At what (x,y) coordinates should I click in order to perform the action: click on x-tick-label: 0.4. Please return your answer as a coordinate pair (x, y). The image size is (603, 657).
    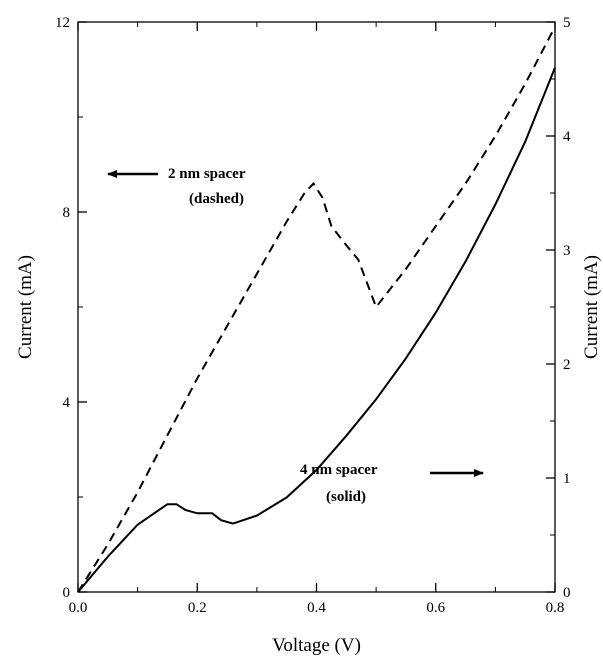
    Looking at the image, I should click on (316, 608).